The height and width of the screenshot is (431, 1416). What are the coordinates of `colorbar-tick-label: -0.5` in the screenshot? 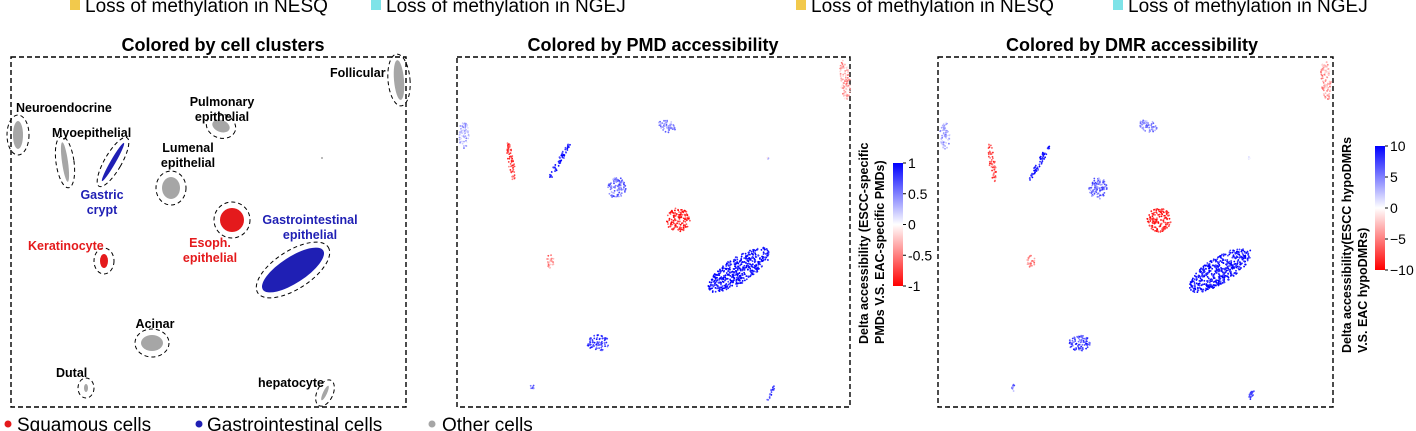 It's located at (920, 255).